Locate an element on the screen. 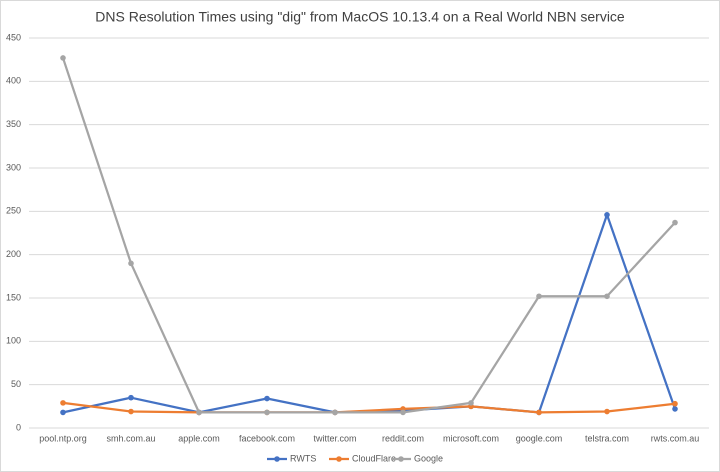  x-tick-label: facebook.com is located at coordinates (267, 438).